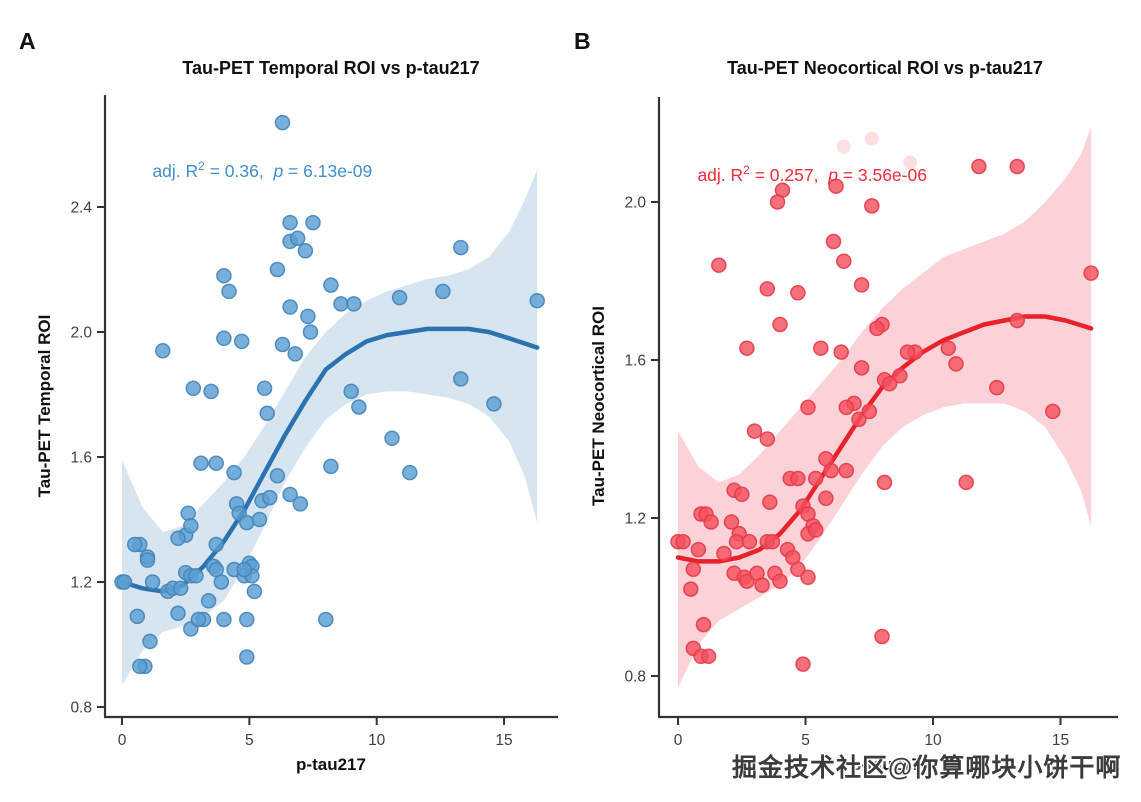  What do you see at coordinates (27, 41) in the screenshot?
I see `panel-a-letter: A` at bounding box center [27, 41].